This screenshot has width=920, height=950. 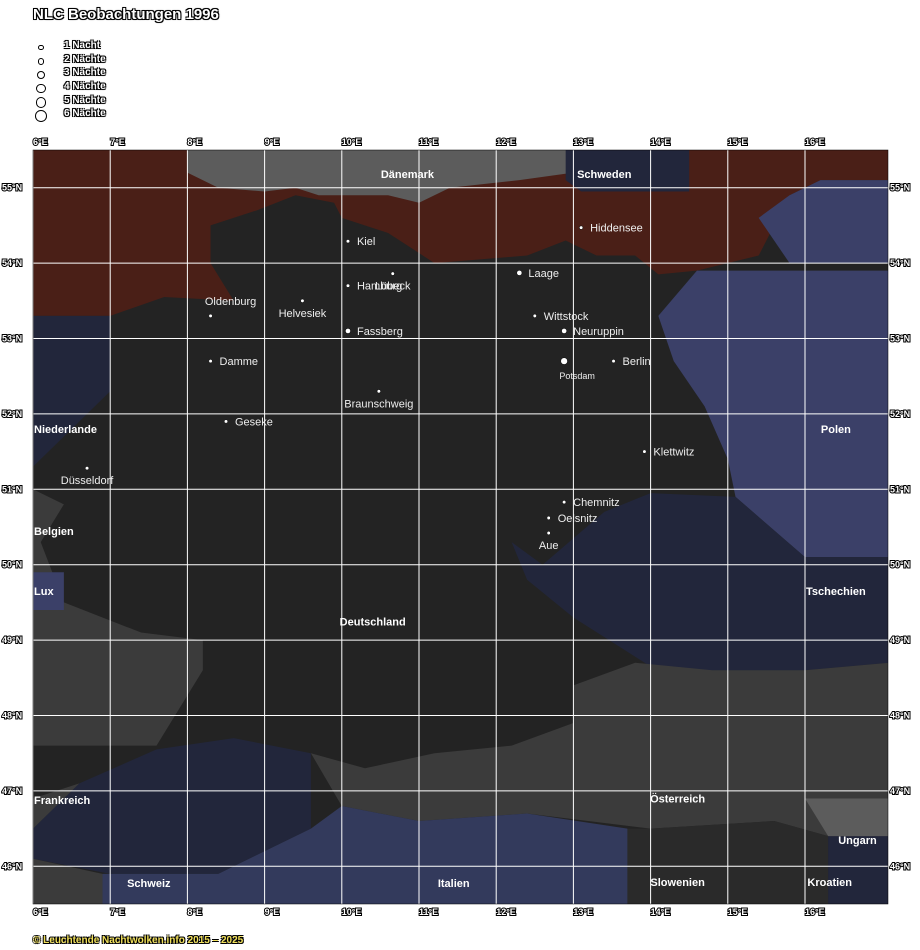 What do you see at coordinates (118, 617) in the screenshot?
I see `belgium-france-region` at bounding box center [118, 617].